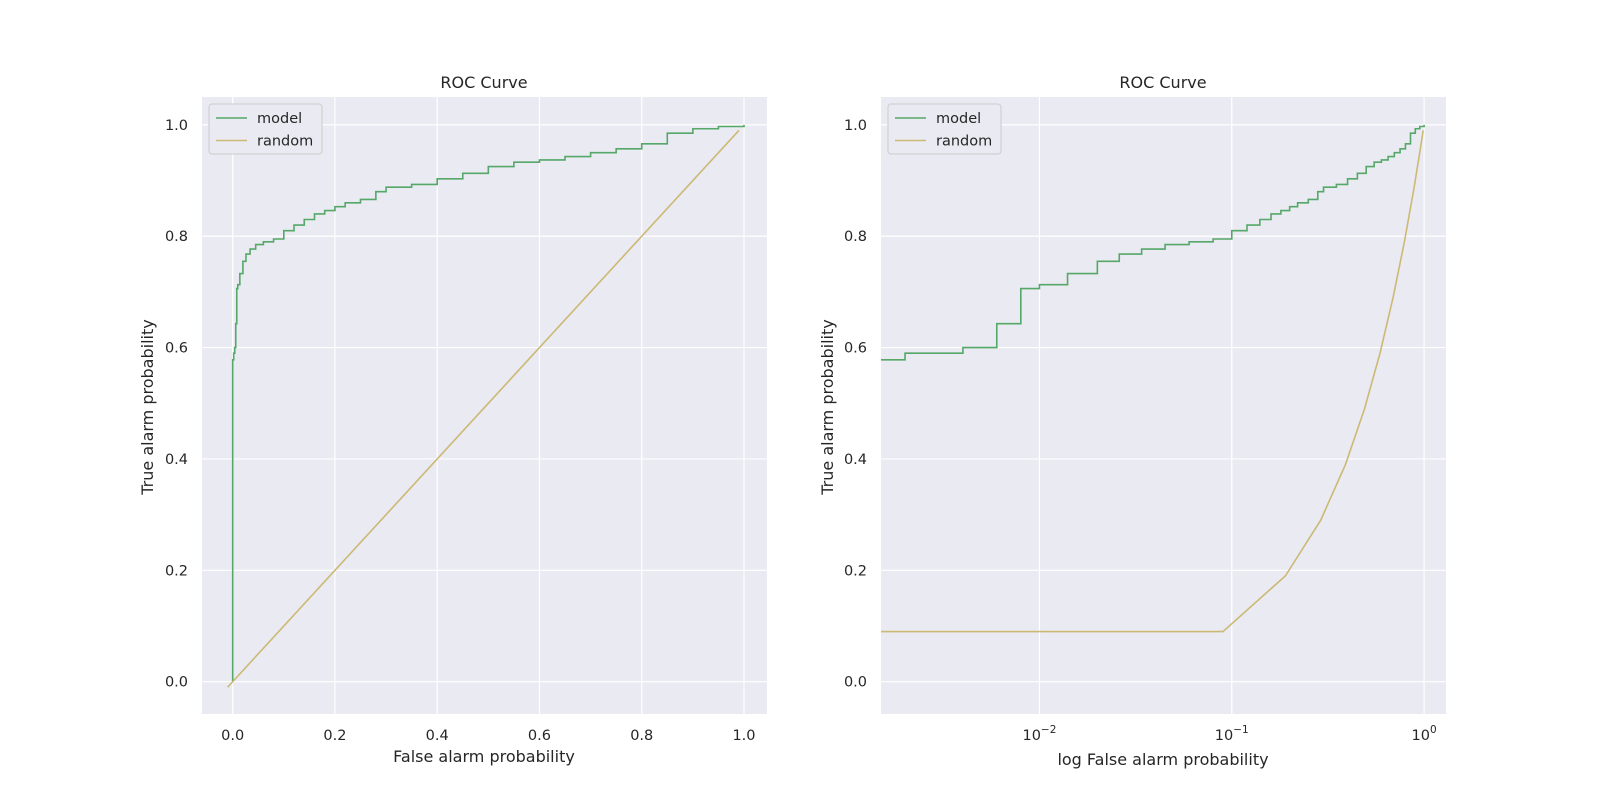 The height and width of the screenshot is (800, 1600). What do you see at coordinates (334, 736) in the screenshot?
I see `left-x-tick-label: 0.2` at bounding box center [334, 736].